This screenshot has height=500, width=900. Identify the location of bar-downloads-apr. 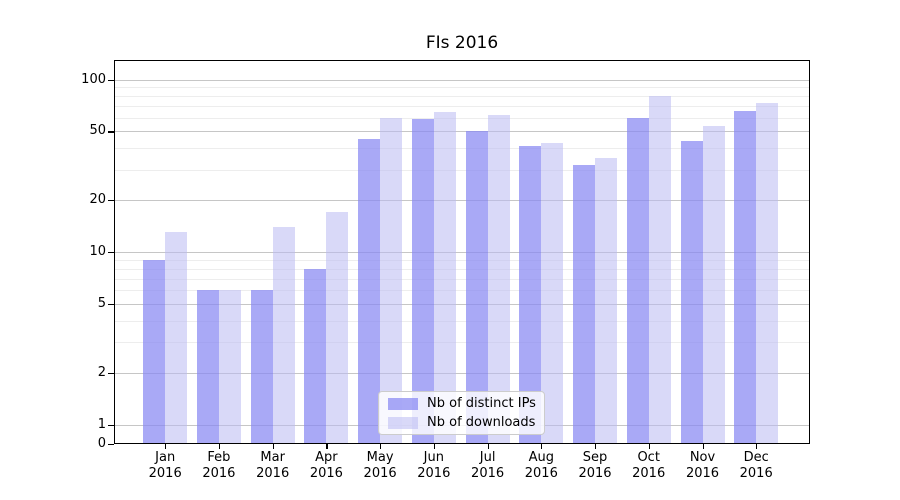
(337, 328).